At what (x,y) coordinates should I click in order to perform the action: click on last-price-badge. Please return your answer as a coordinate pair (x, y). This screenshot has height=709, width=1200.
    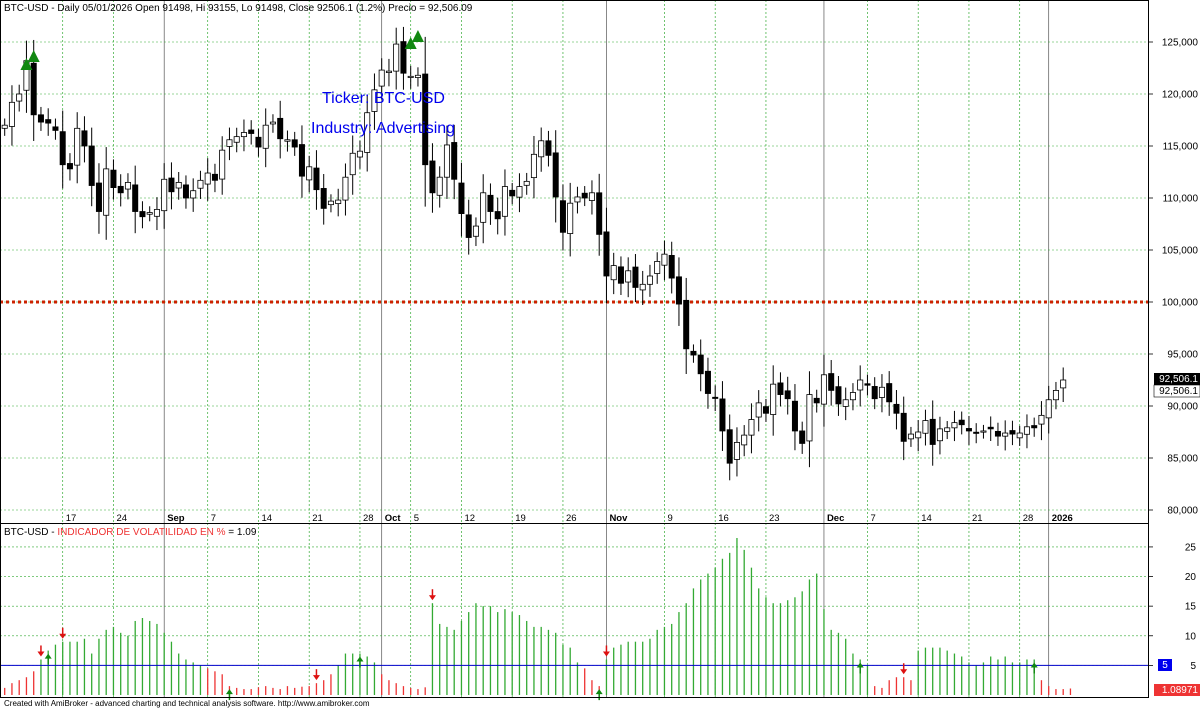
    Looking at the image, I should click on (1177, 379).